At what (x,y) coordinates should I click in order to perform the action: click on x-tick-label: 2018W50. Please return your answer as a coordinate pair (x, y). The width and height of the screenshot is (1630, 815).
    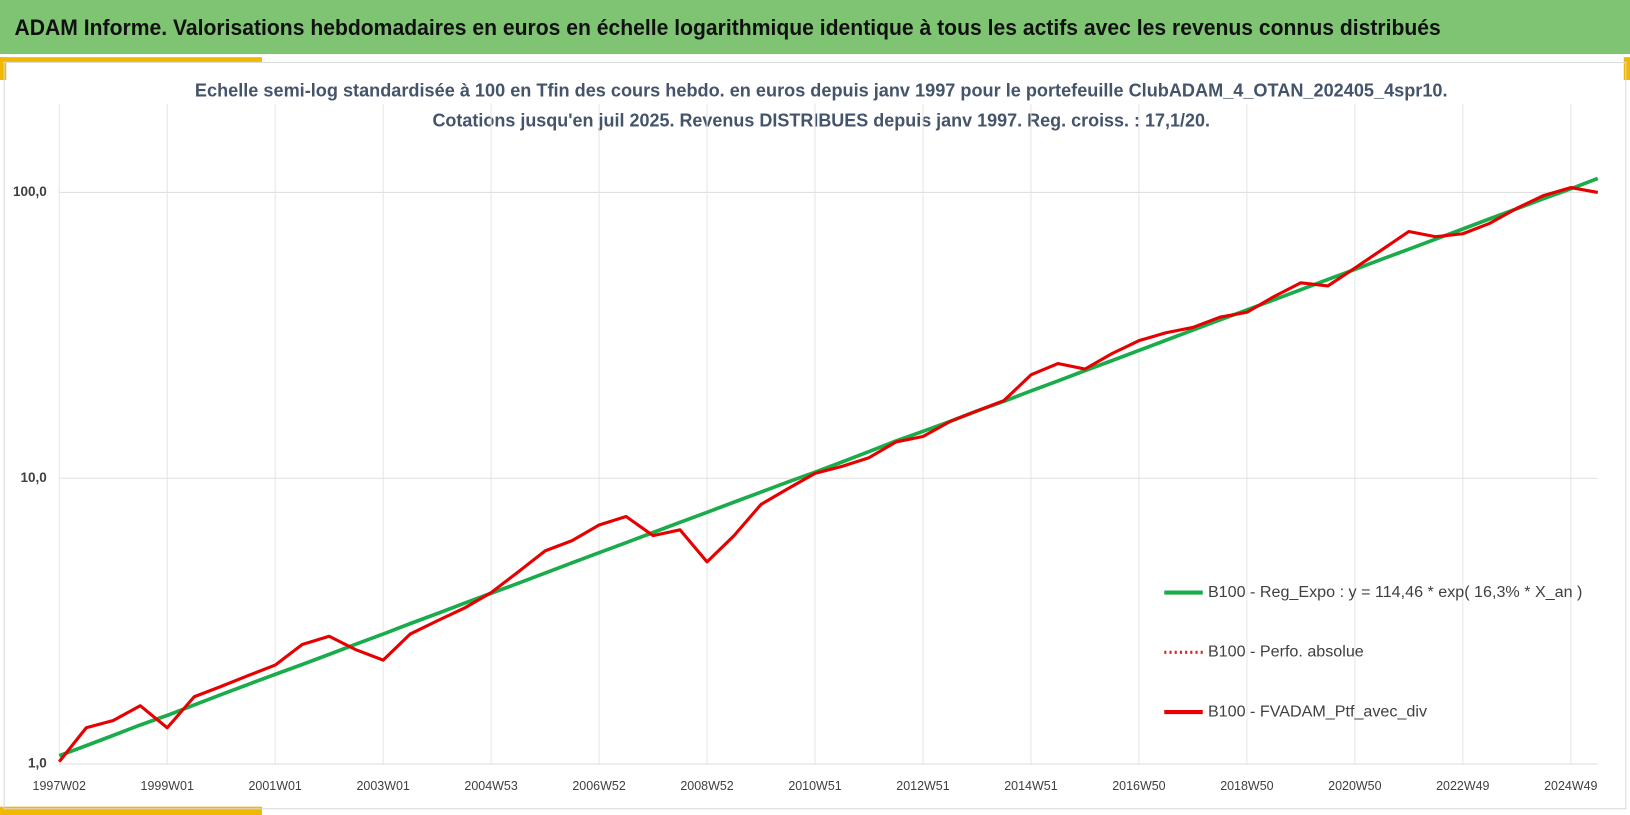
    Looking at the image, I should click on (1246, 786).